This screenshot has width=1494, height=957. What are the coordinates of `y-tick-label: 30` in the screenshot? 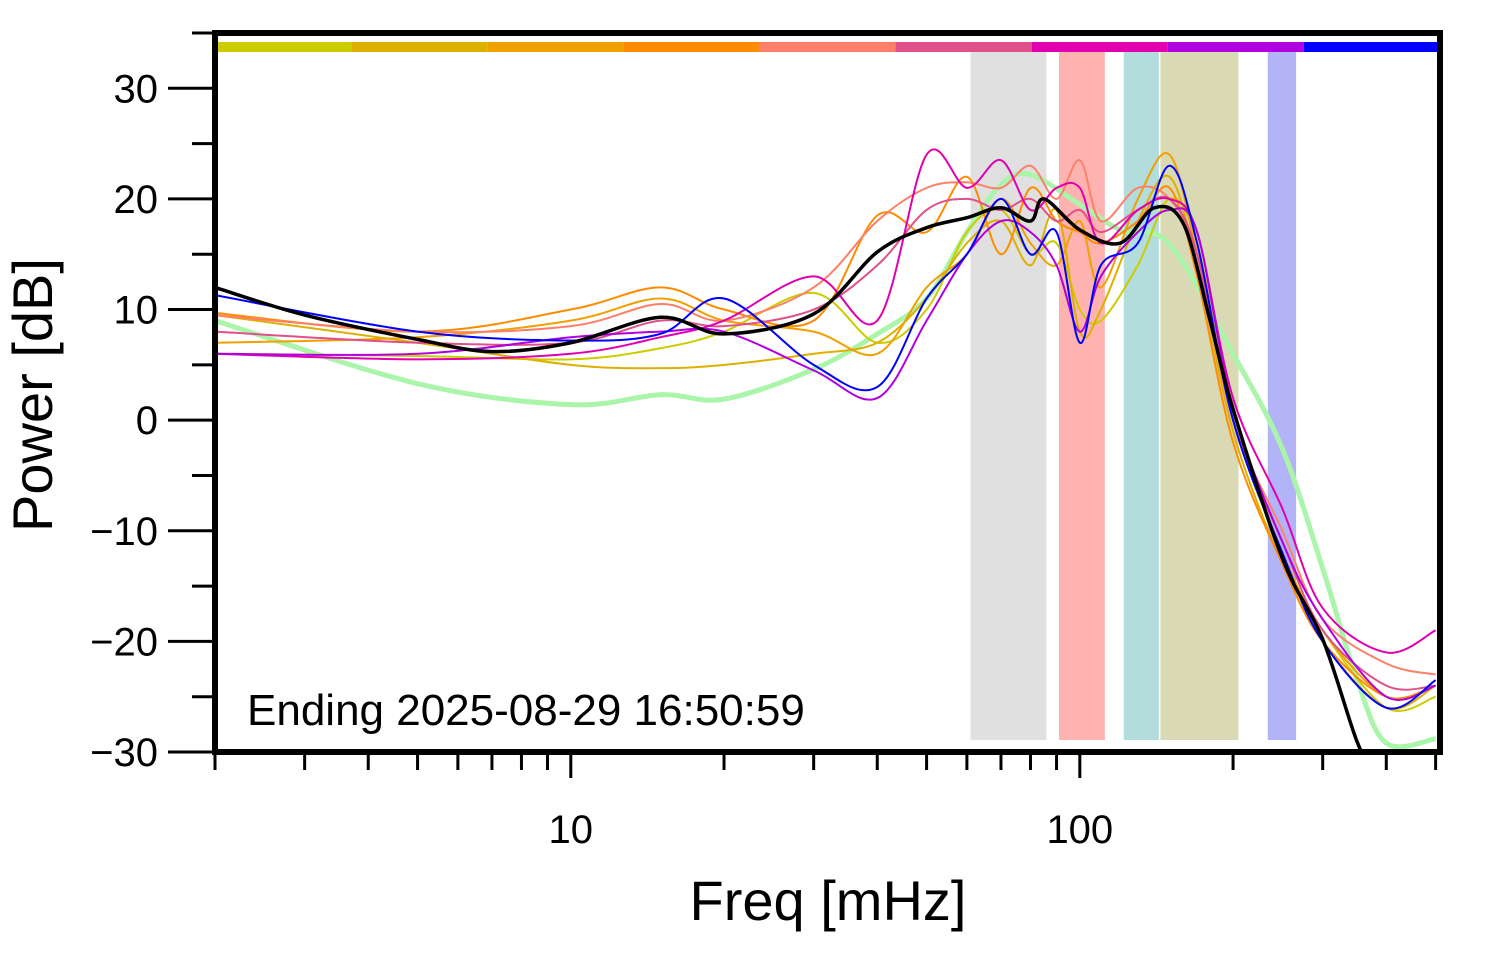 It's located at (136, 89).